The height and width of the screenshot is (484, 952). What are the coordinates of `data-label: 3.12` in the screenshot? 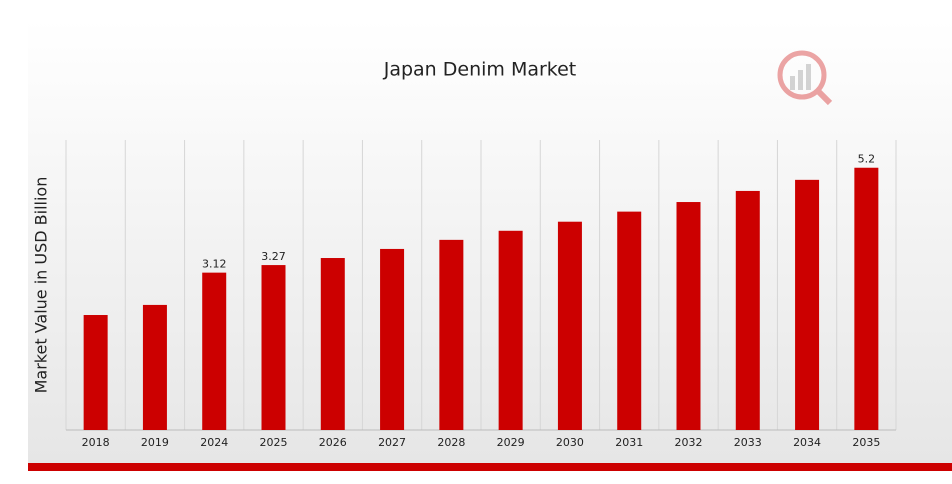 It's located at (214, 264).